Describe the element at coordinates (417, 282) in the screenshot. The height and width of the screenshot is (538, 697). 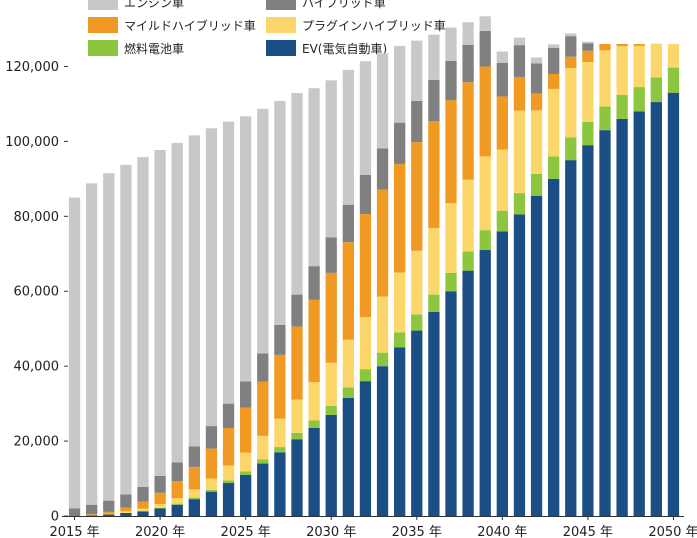
I see `bar-segment-2035-s2` at that location.